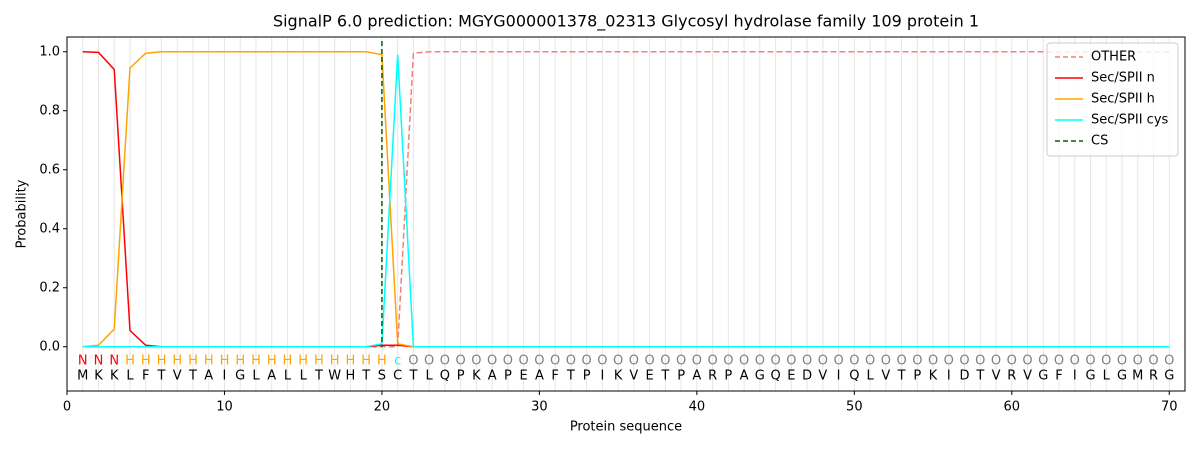 This screenshot has width=1200, height=450. Describe the element at coordinates (49, 287) in the screenshot. I see `y-tick-label: 0.2` at that location.